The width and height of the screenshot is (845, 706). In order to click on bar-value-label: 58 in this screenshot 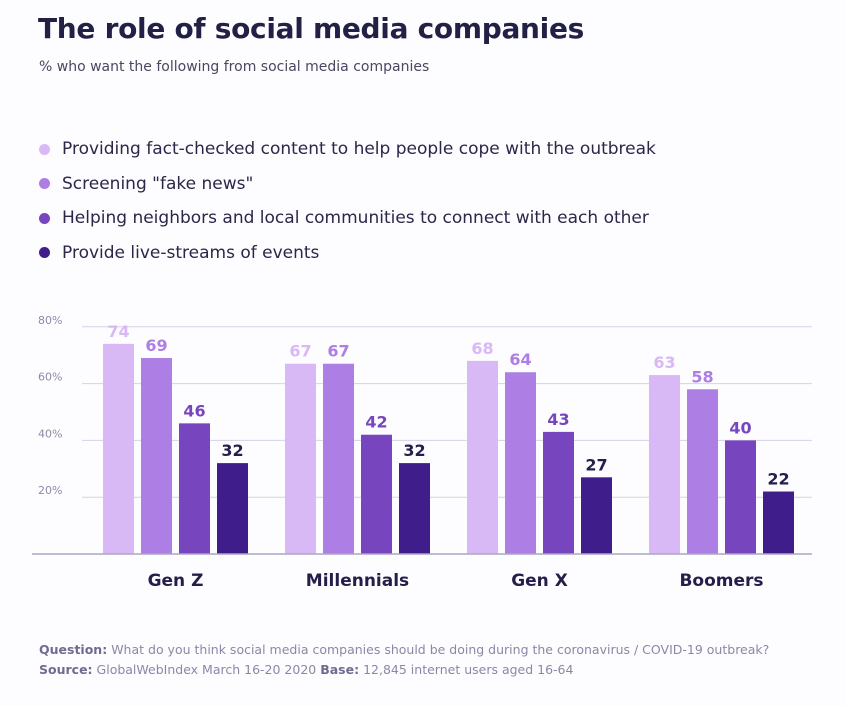, I will do `click(702, 376)`.